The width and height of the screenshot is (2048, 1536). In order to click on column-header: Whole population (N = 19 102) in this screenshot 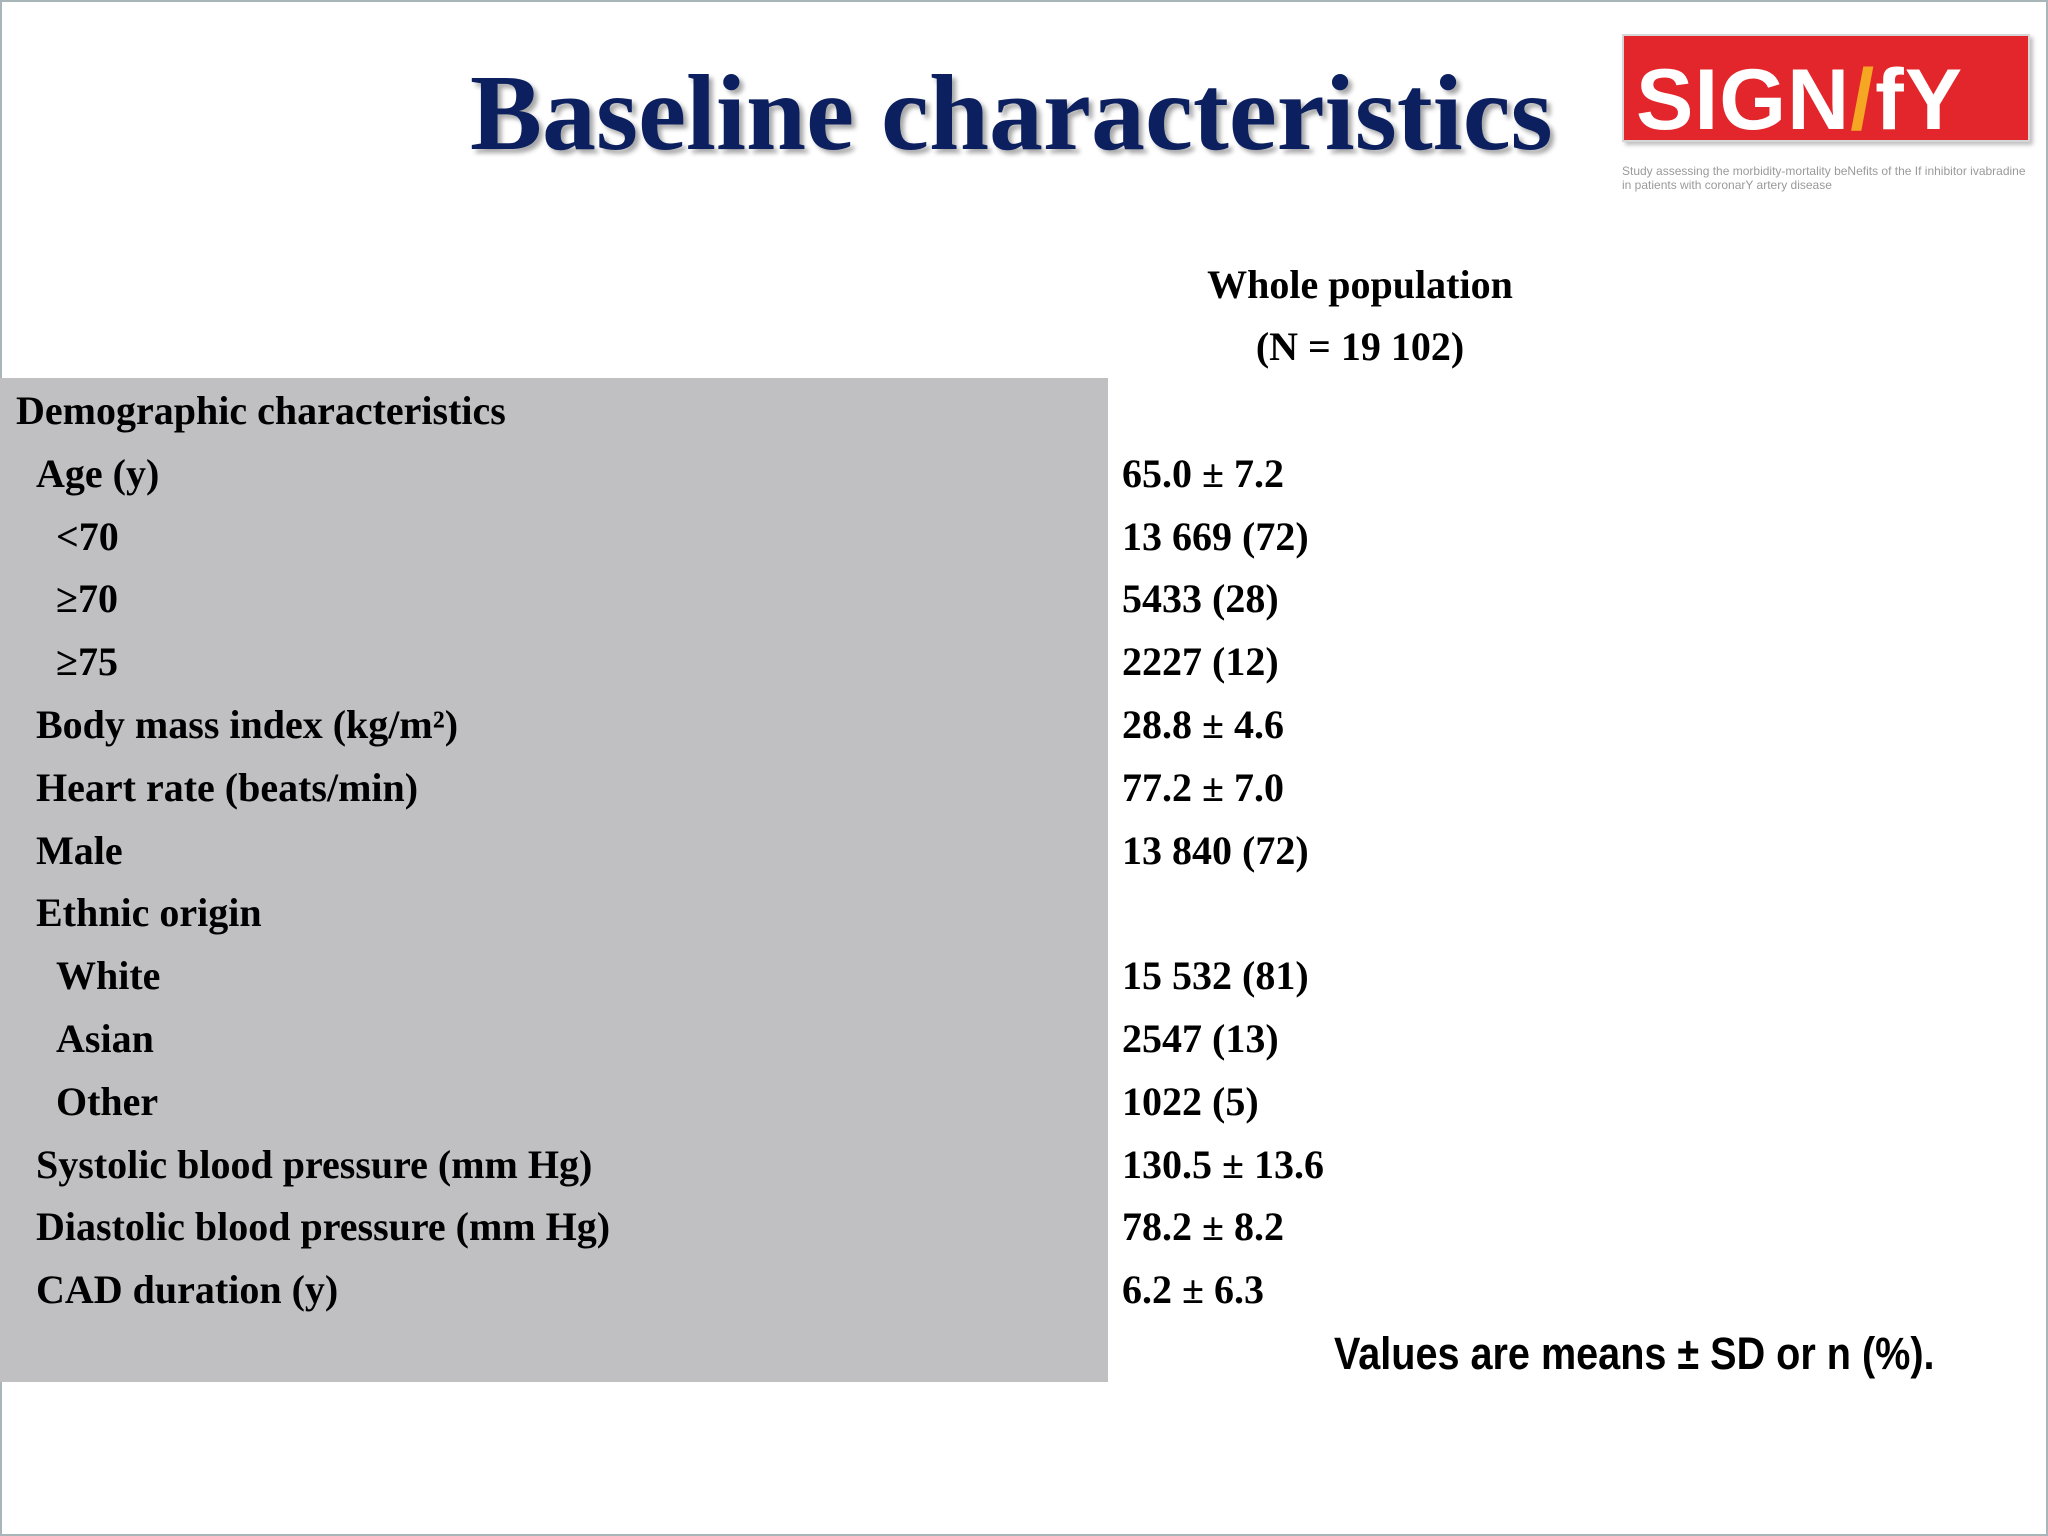, I will do `click(1360, 316)`.